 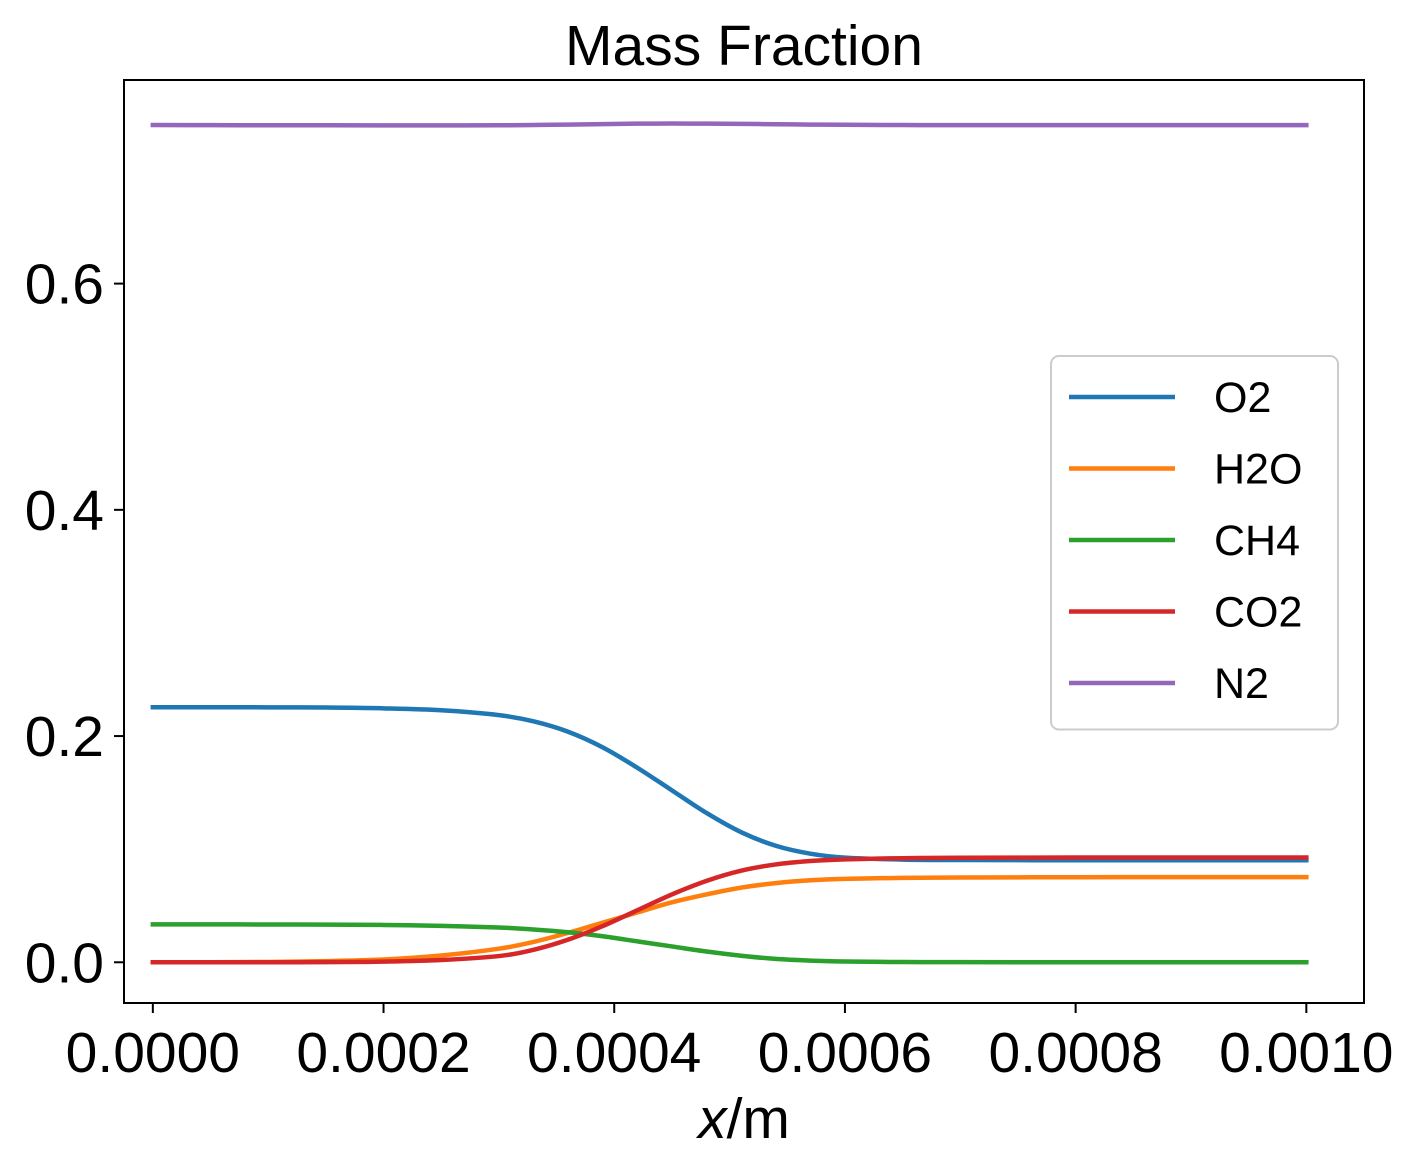 What do you see at coordinates (729, 783) in the screenshot?
I see `series-line-o2` at bounding box center [729, 783].